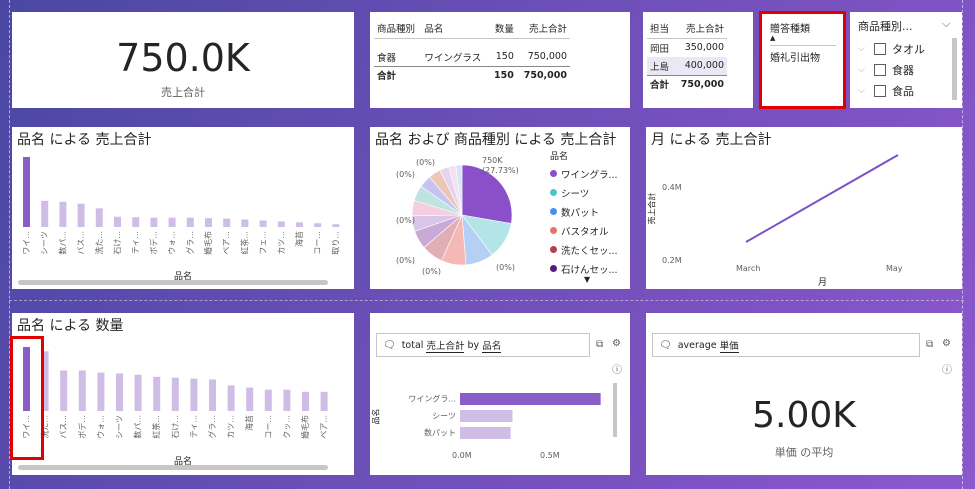  I want to click on scroll-down-icon: ▼, so click(587, 279).